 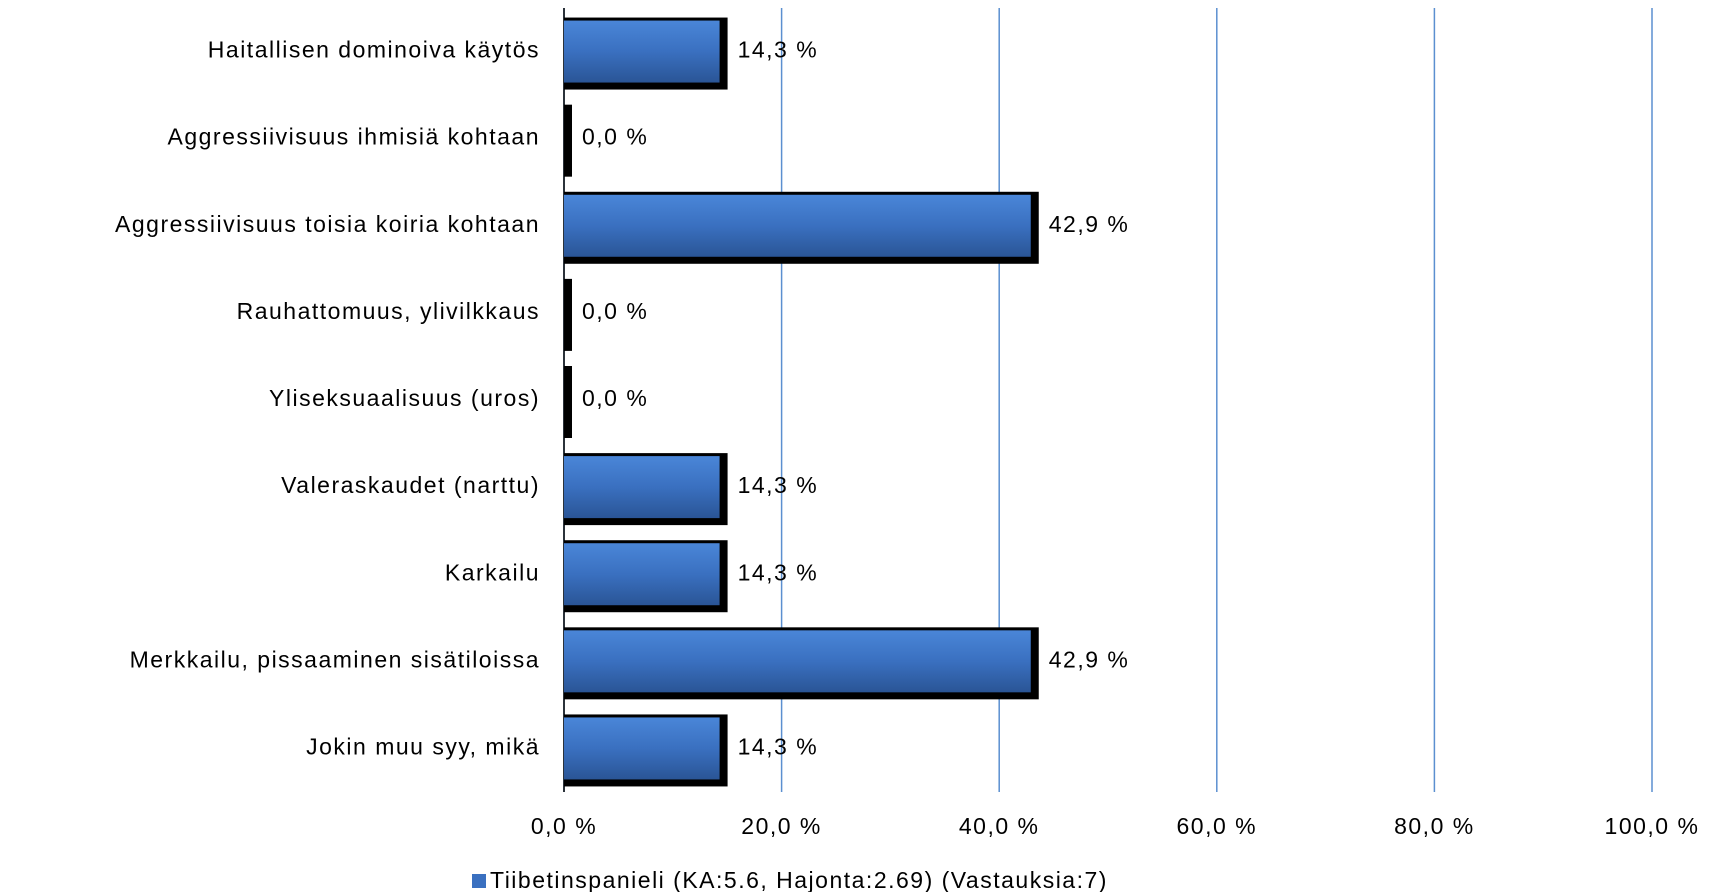 What do you see at coordinates (781, 826) in the screenshot?
I see `x-tick-label: 20,0 %` at bounding box center [781, 826].